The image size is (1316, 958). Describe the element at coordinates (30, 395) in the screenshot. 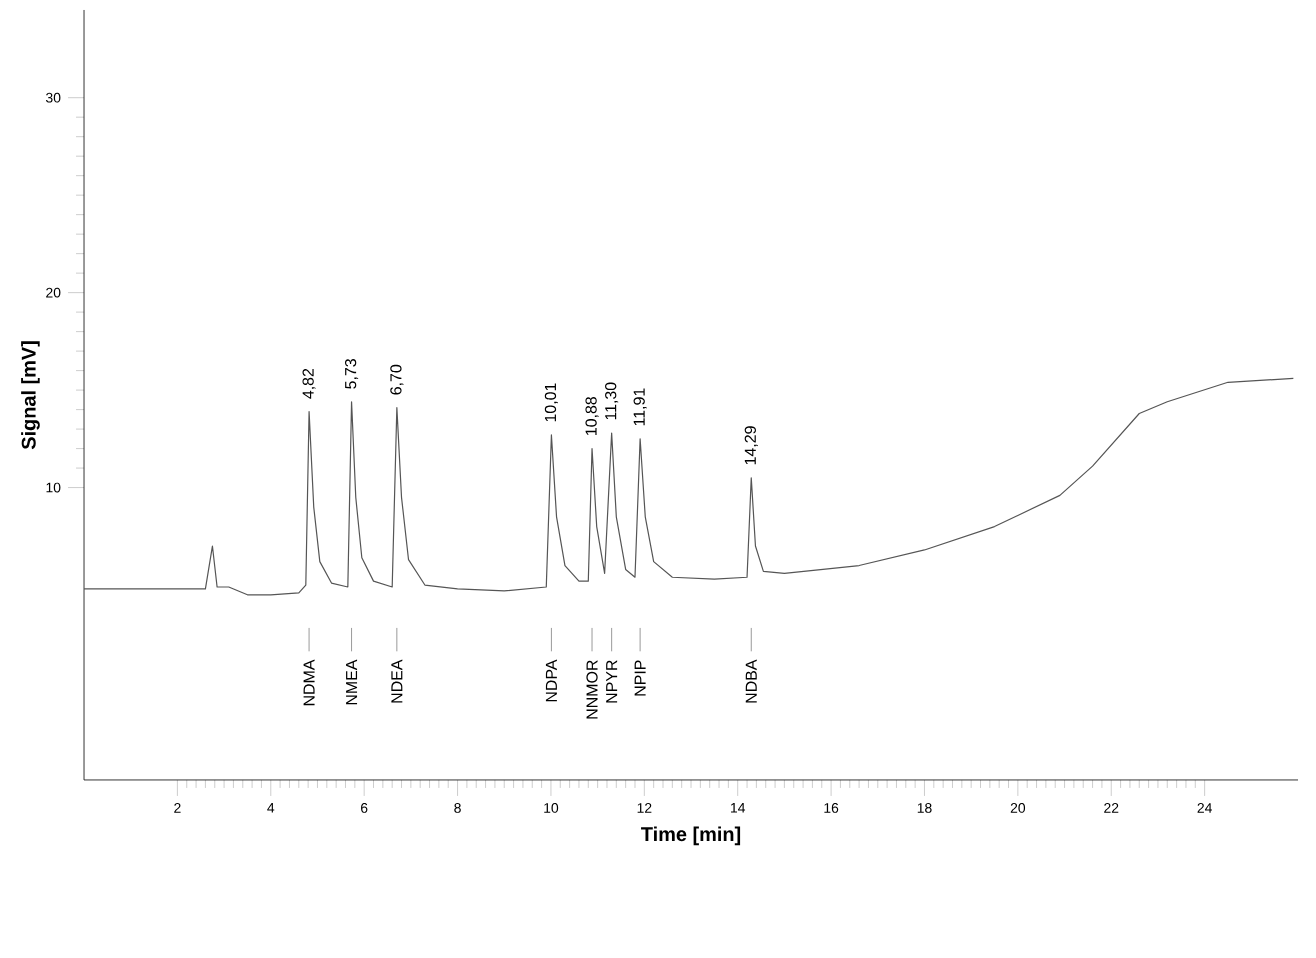

I see `y-axis-title: Signal [mV]` at that location.